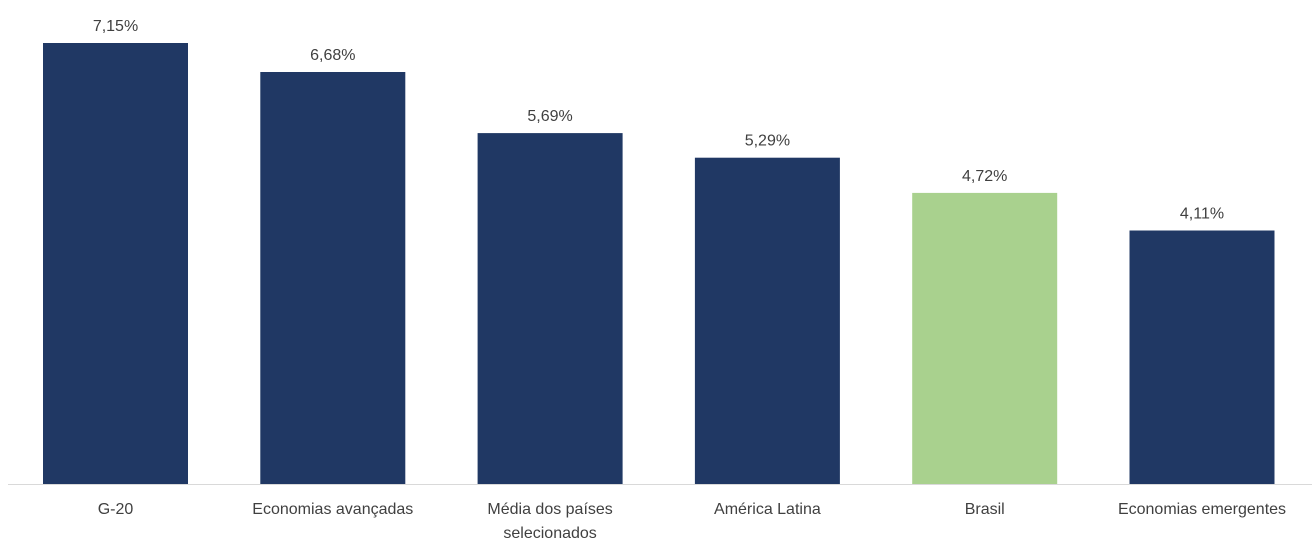  Describe the element at coordinates (549, 116) in the screenshot. I see `value-label-media-dos-paises-selecionados: 5,69%` at that location.